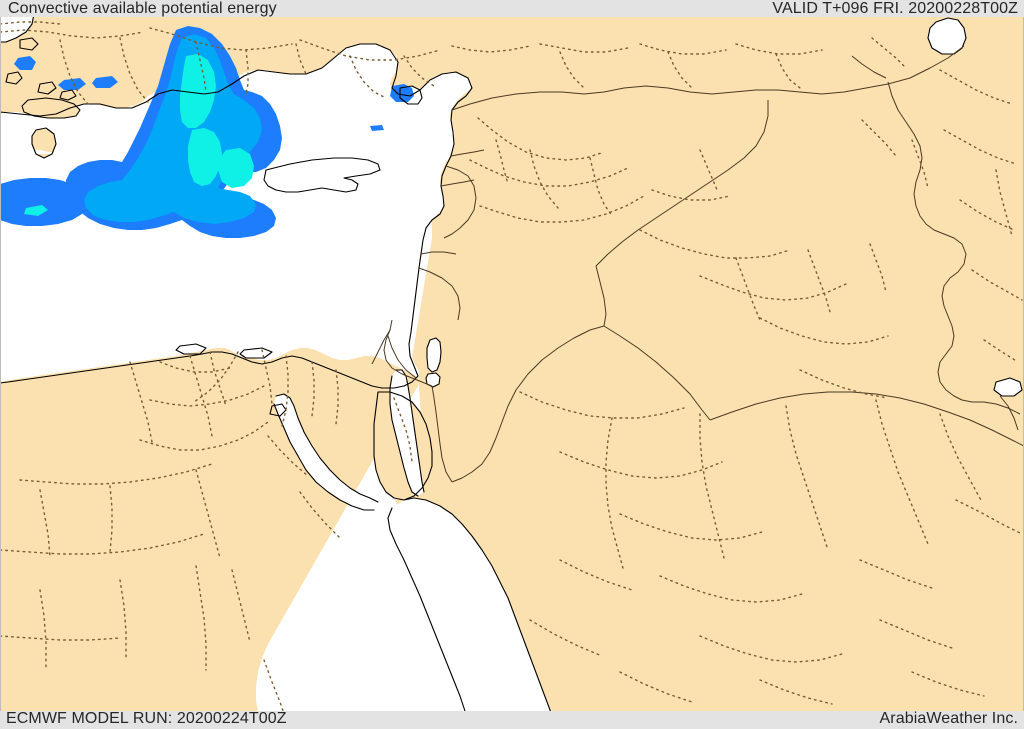 The height and width of the screenshot is (729, 1024). I want to click on page-title: Convective available potential energy, so click(142, 8).